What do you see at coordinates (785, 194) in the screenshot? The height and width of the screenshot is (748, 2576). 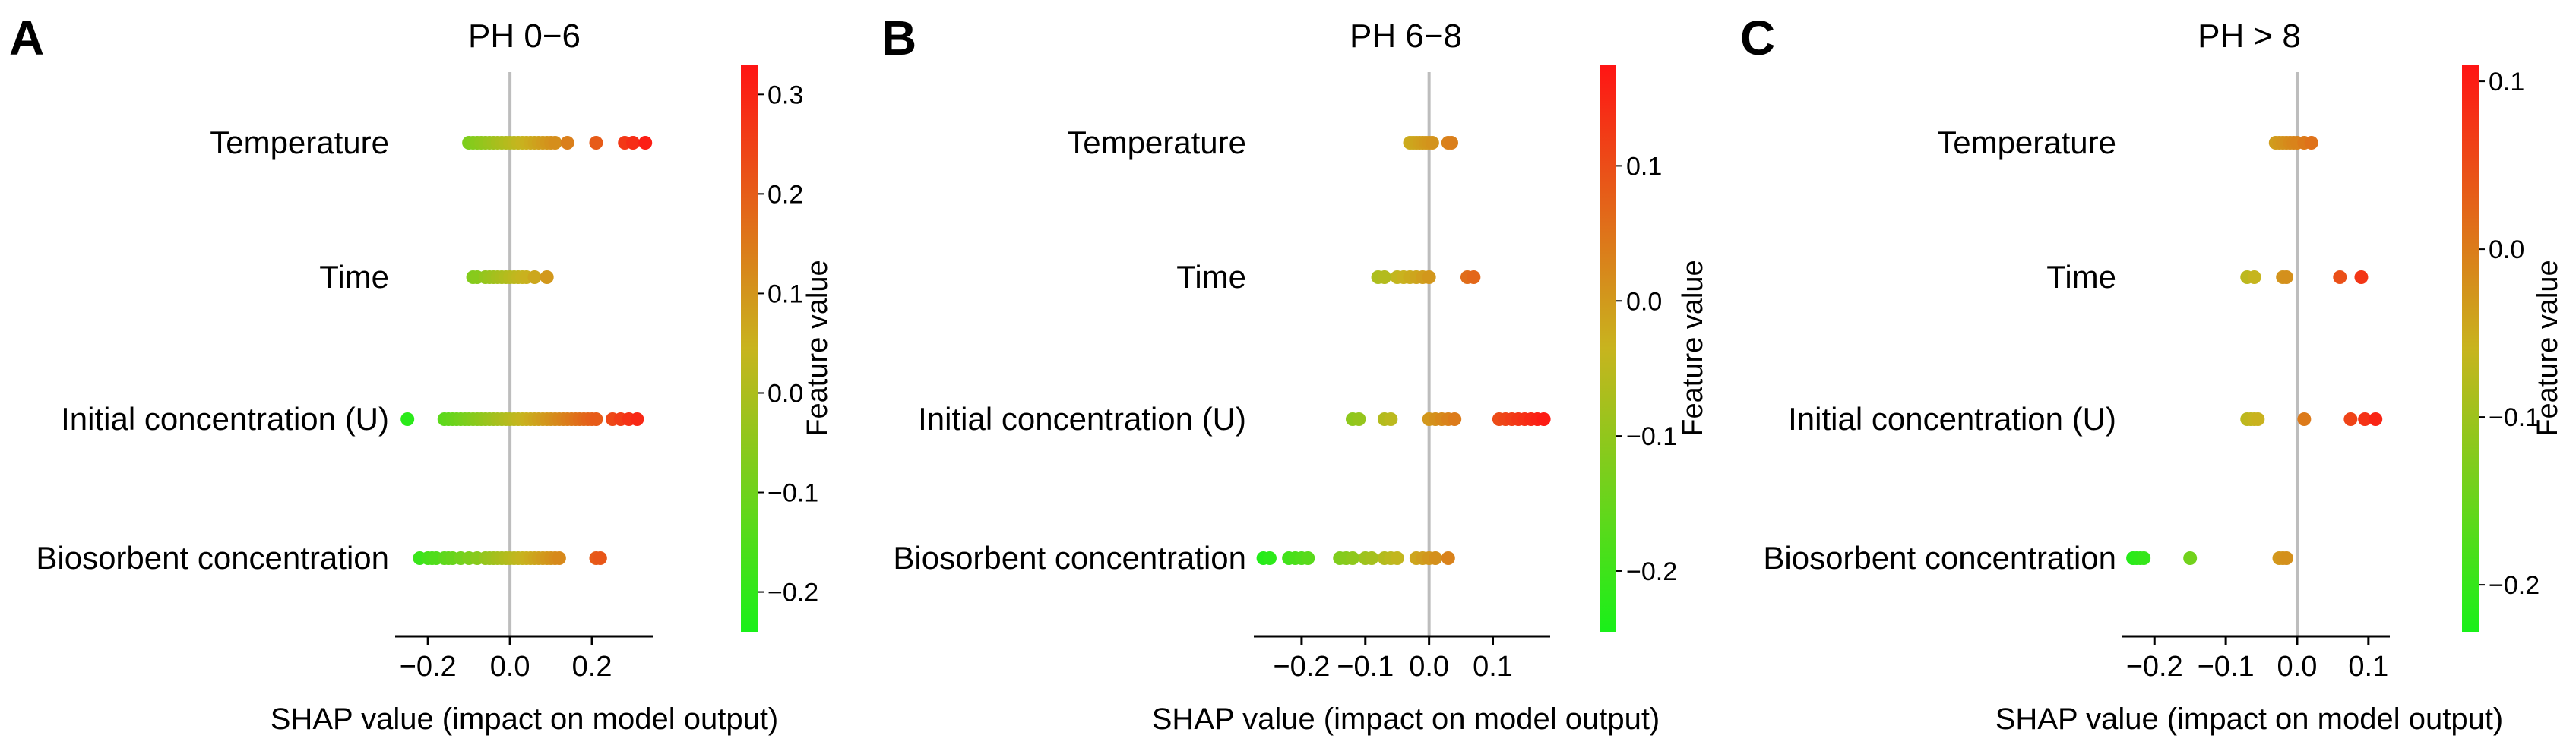 I see `colorbar-tick-label: 0.2` at bounding box center [785, 194].